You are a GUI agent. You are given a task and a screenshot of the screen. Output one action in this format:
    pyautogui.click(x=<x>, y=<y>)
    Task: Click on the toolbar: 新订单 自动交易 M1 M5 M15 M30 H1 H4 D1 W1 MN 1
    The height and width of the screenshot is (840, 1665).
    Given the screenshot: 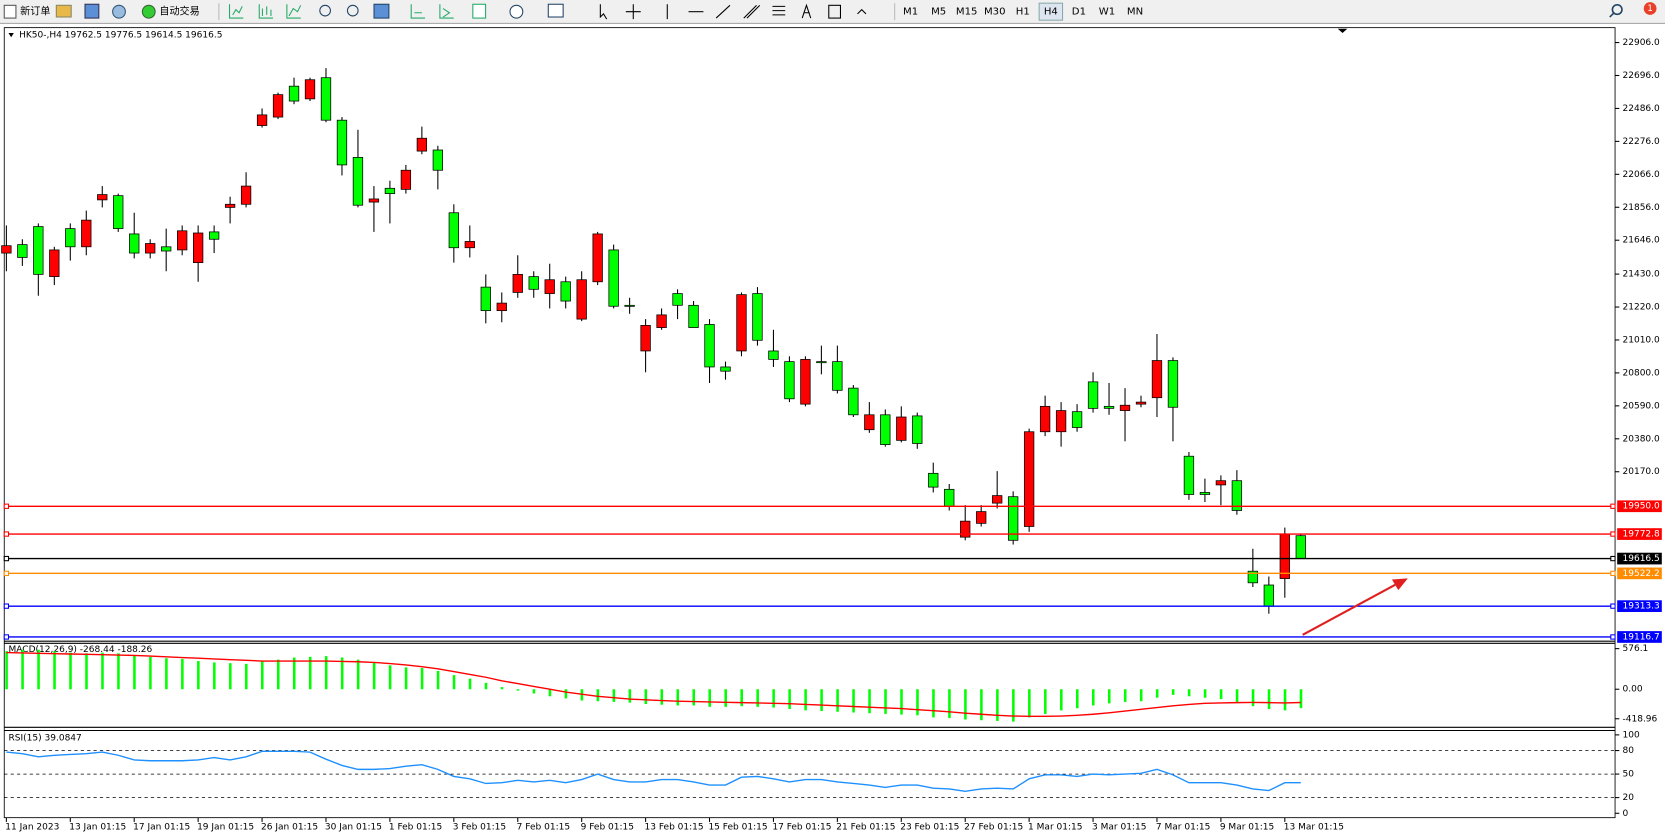 What is the action you would take?
    pyautogui.click(x=832, y=12)
    